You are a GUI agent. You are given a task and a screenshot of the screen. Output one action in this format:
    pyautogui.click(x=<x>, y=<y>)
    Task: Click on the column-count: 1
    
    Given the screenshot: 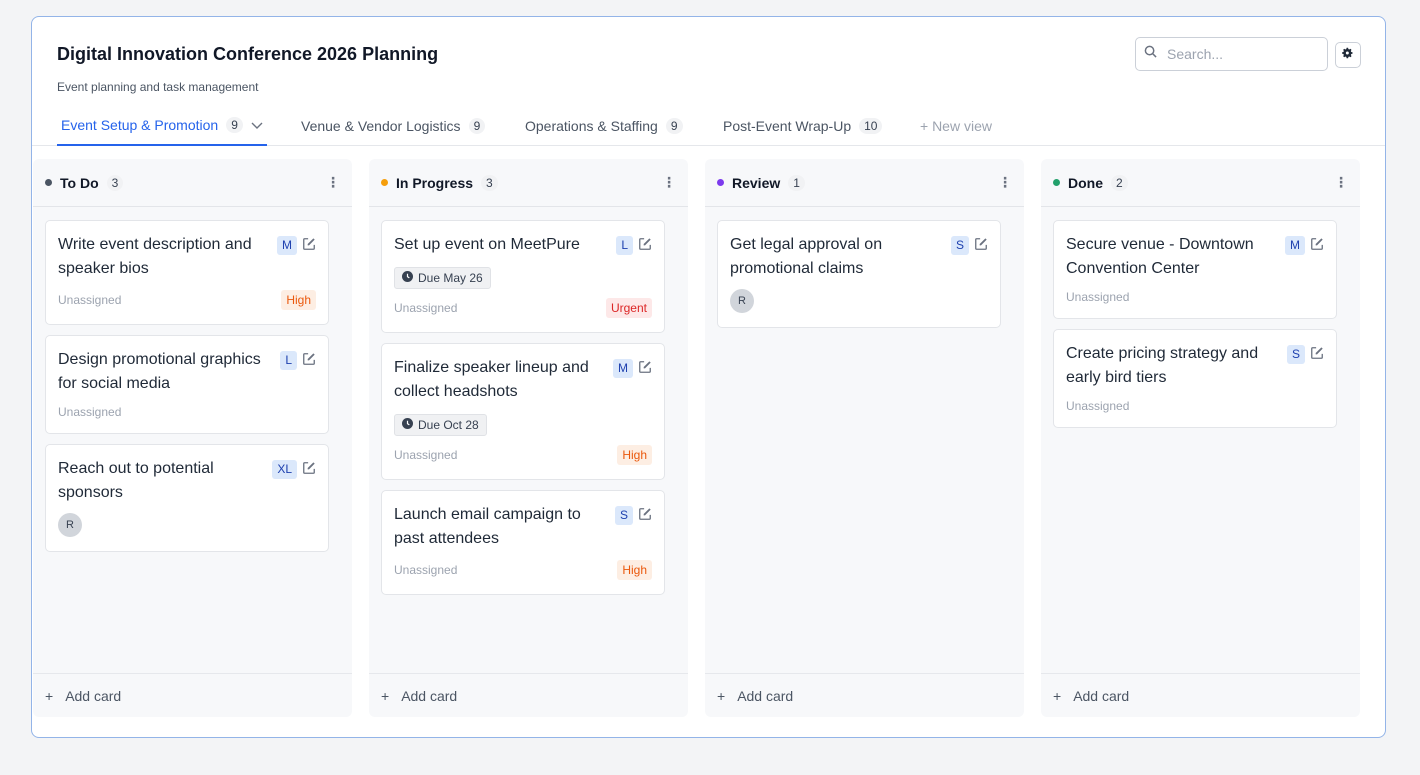 What is the action you would take?
    pyautogui.click(x=796, y=182)
    